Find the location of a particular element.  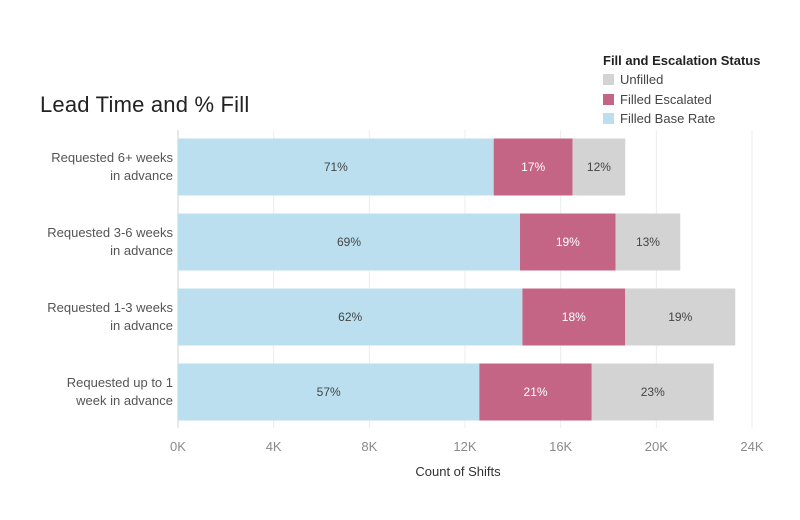

bar-data-label: 69% is located at coordinates (349, 242).